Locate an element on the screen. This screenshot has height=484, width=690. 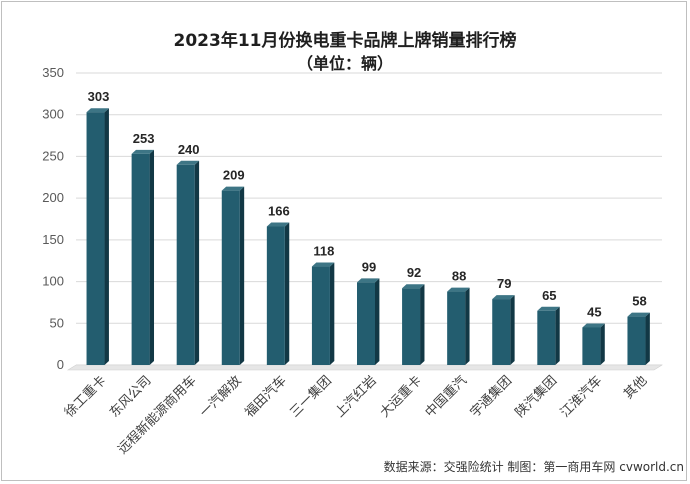
category-label: 陕汽集团 is located at coordinates (536, 397).